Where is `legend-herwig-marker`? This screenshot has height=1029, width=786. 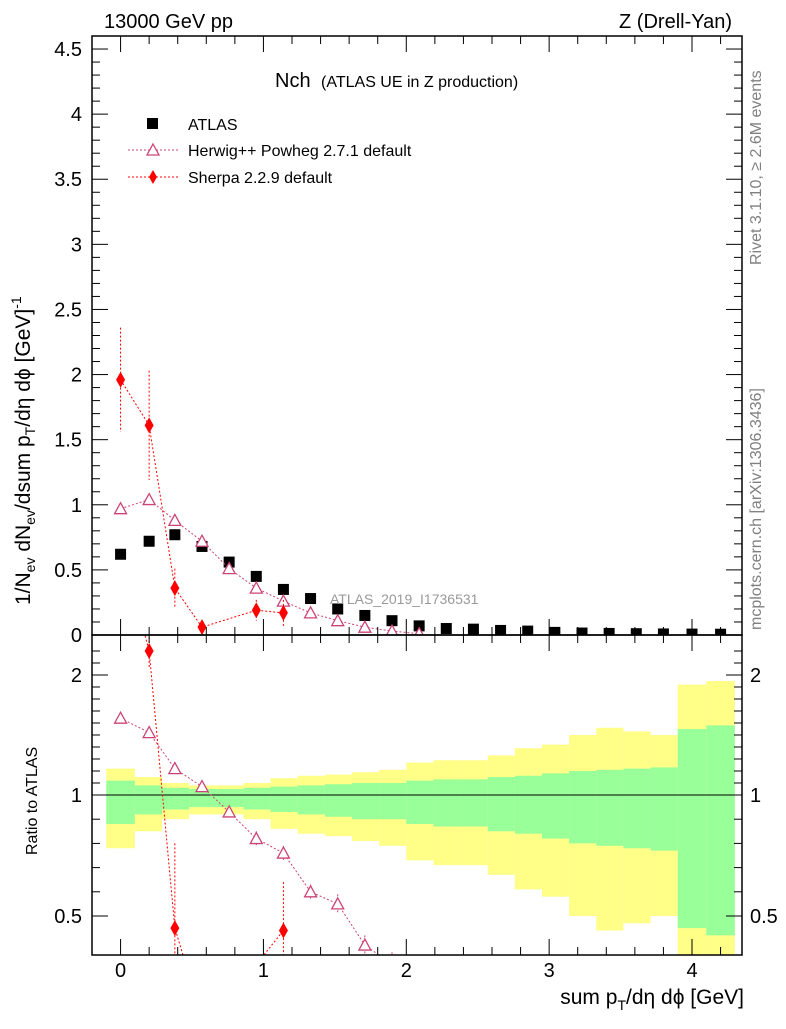
legend-herwig-marker is located at coordinates (153, 149).